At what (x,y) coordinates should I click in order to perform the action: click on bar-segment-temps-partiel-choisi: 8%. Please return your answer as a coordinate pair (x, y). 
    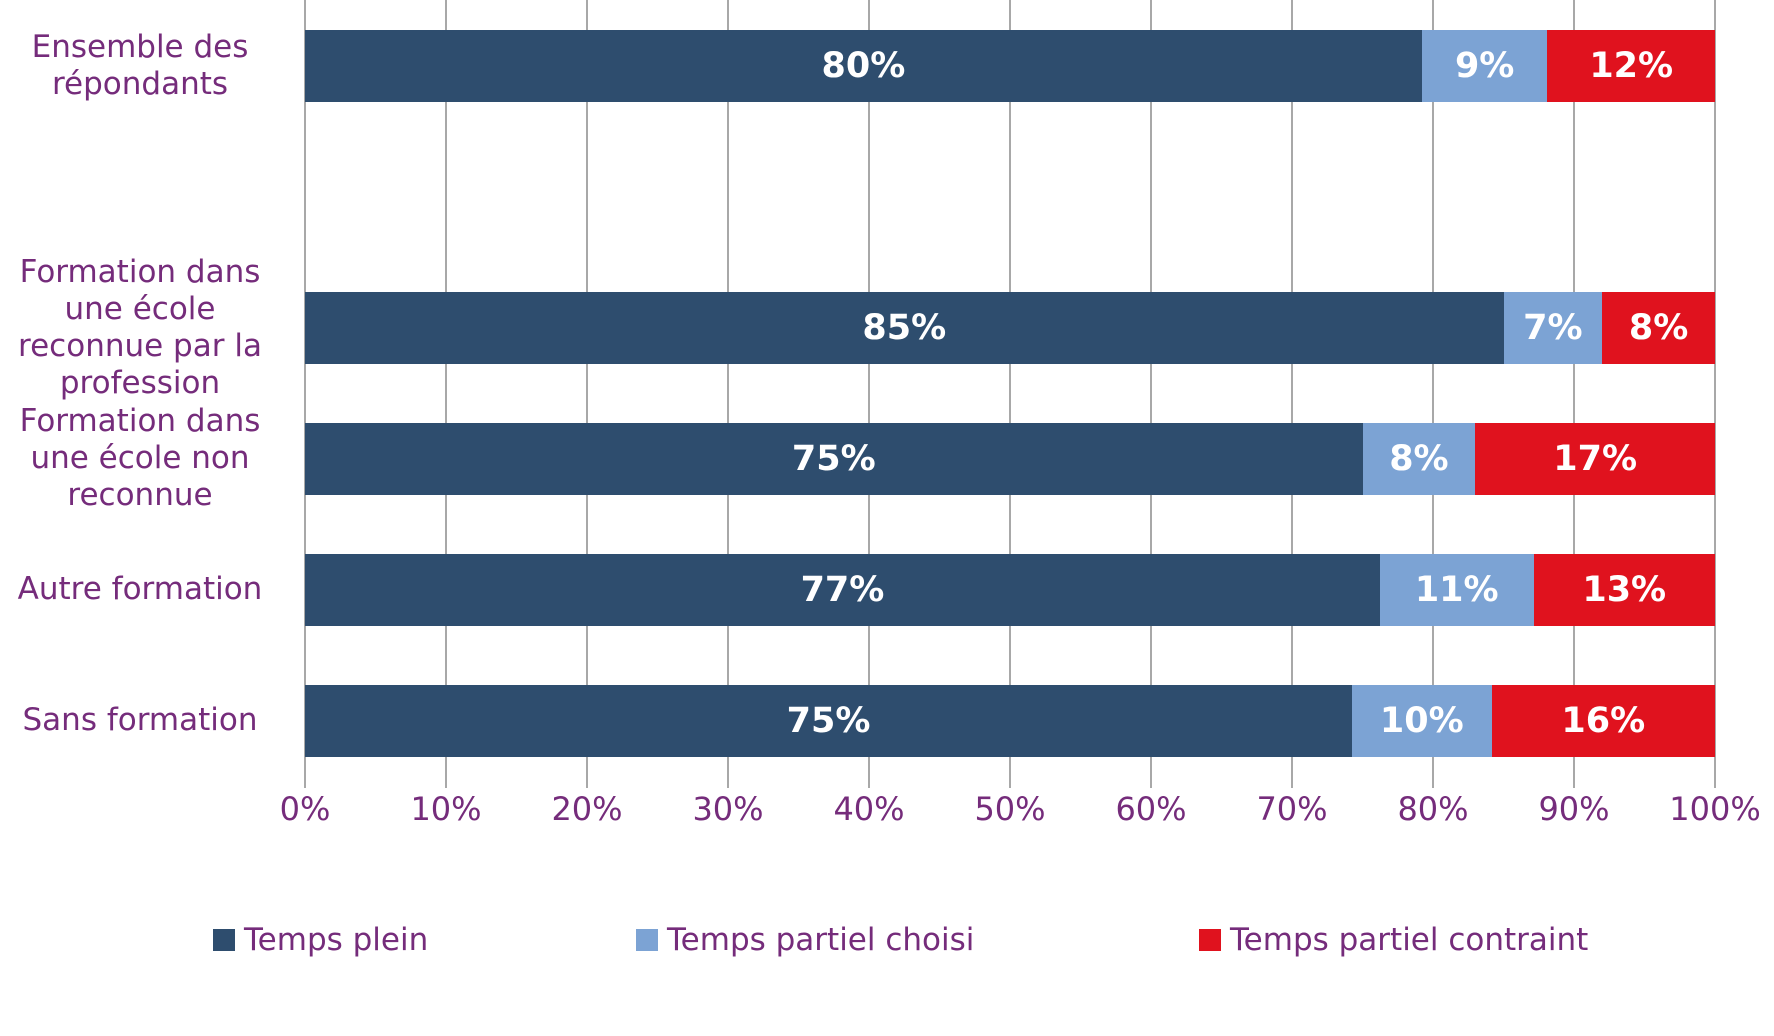
    Looking at the image, I should click on (1419, 458).